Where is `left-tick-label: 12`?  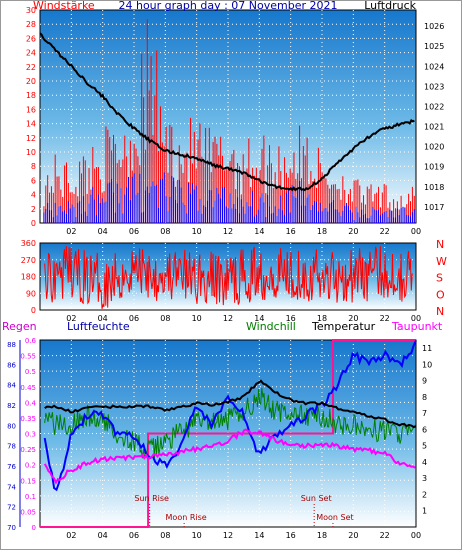 left-tick-label: 12 is located at coordinates (31, 138).